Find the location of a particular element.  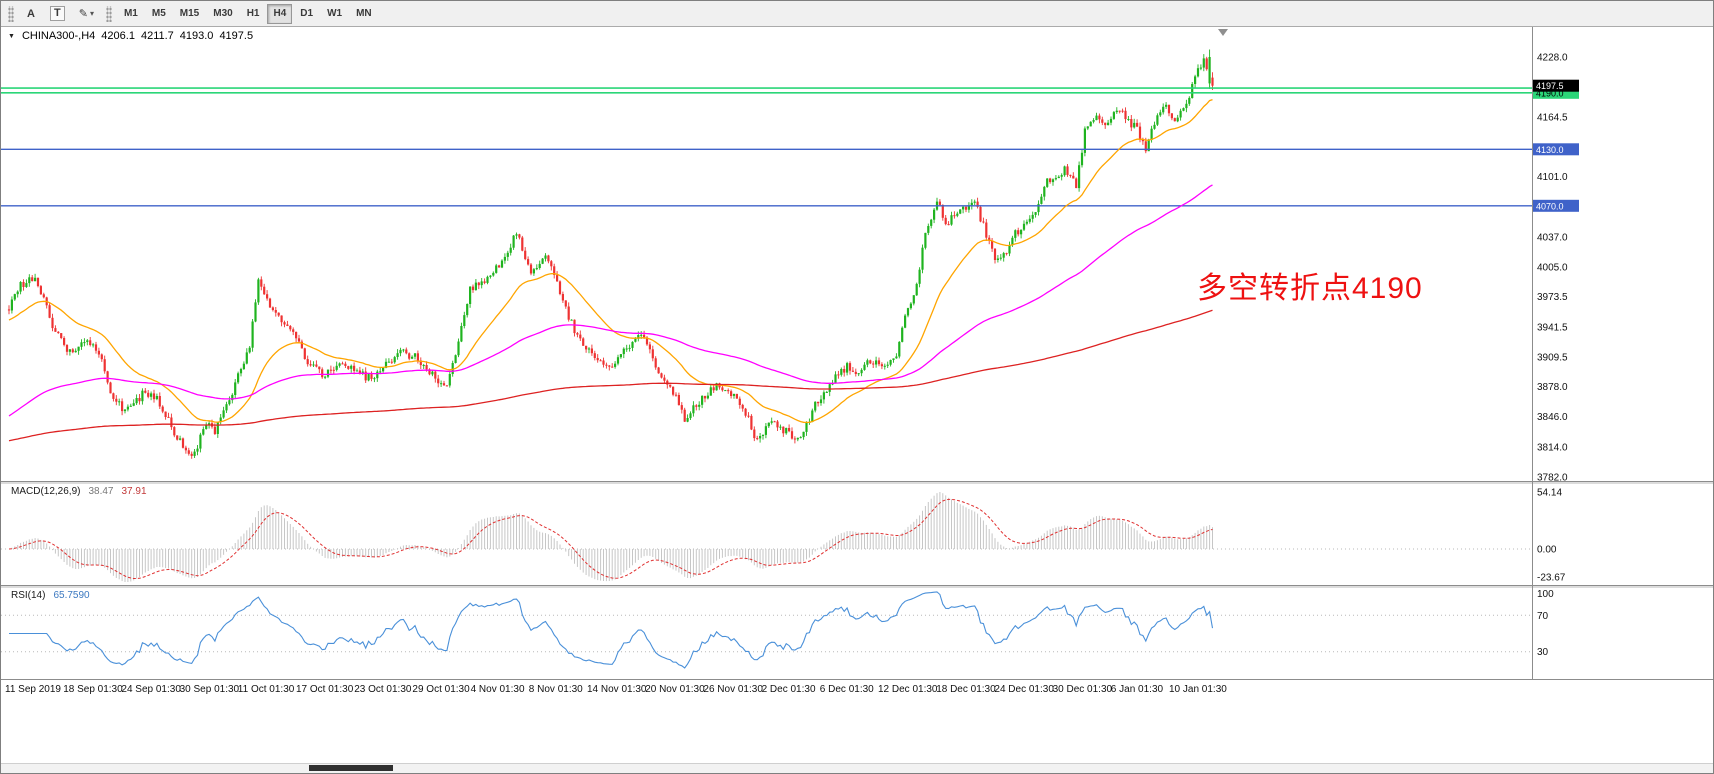

price-axis-label: 3878.0 is located at coordinates (1552, 387).